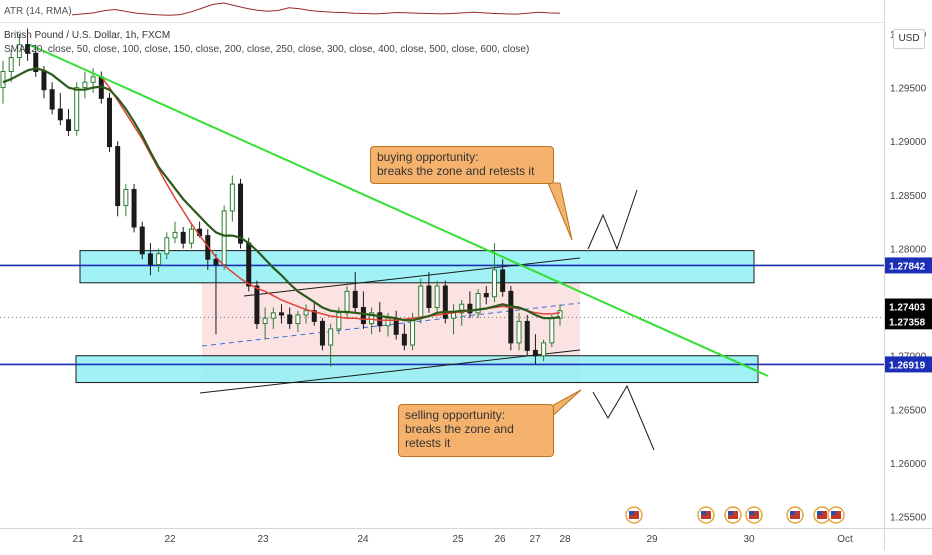  I want to click on buying-note-line-1: buying opportunity:, so click(428, 157).